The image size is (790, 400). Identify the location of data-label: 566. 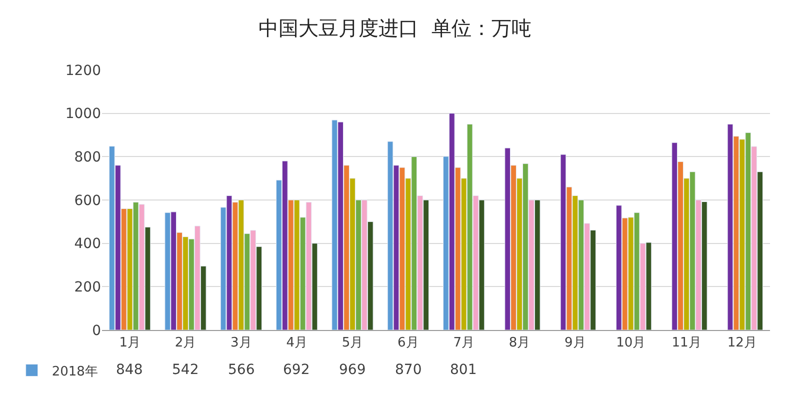
(241, 370).